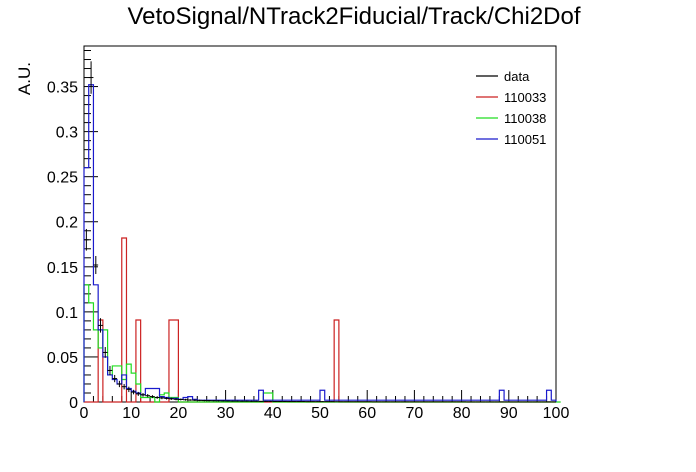  What do you see at coordinates (415, 413) in the screenshot?
I see `x-tick-label: 70` at bounding box center [415, 413].